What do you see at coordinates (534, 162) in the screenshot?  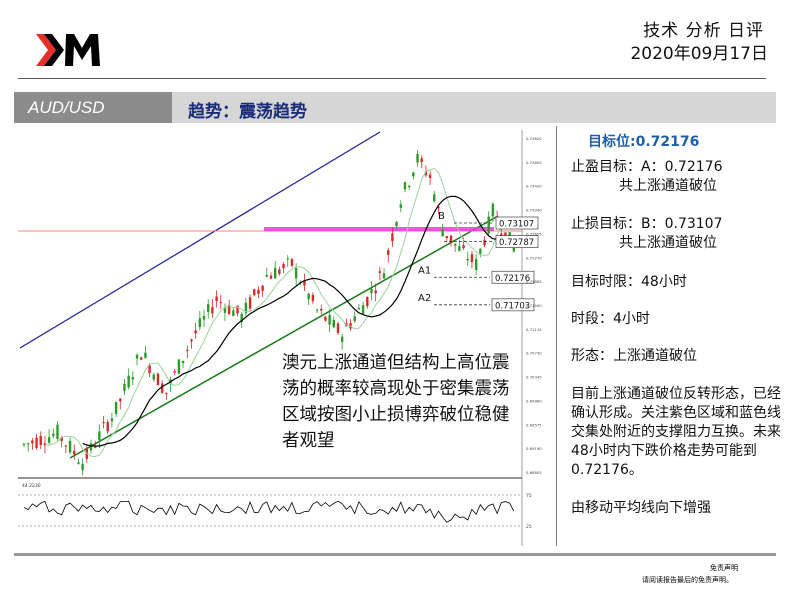 I see `price-tick-label: 0.73805` at bounding box center [534, 162].